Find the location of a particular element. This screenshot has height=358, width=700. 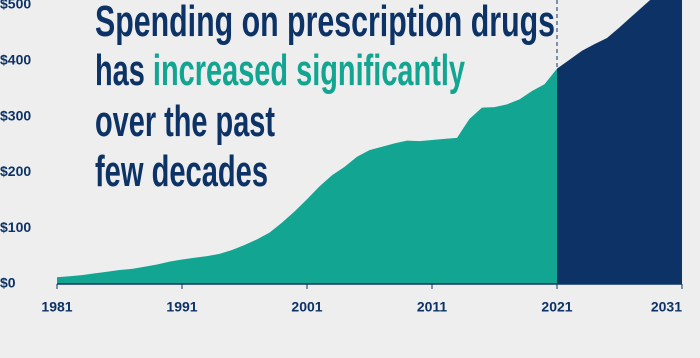

y-tick-label: $0 is located at coordinates (8, 283).